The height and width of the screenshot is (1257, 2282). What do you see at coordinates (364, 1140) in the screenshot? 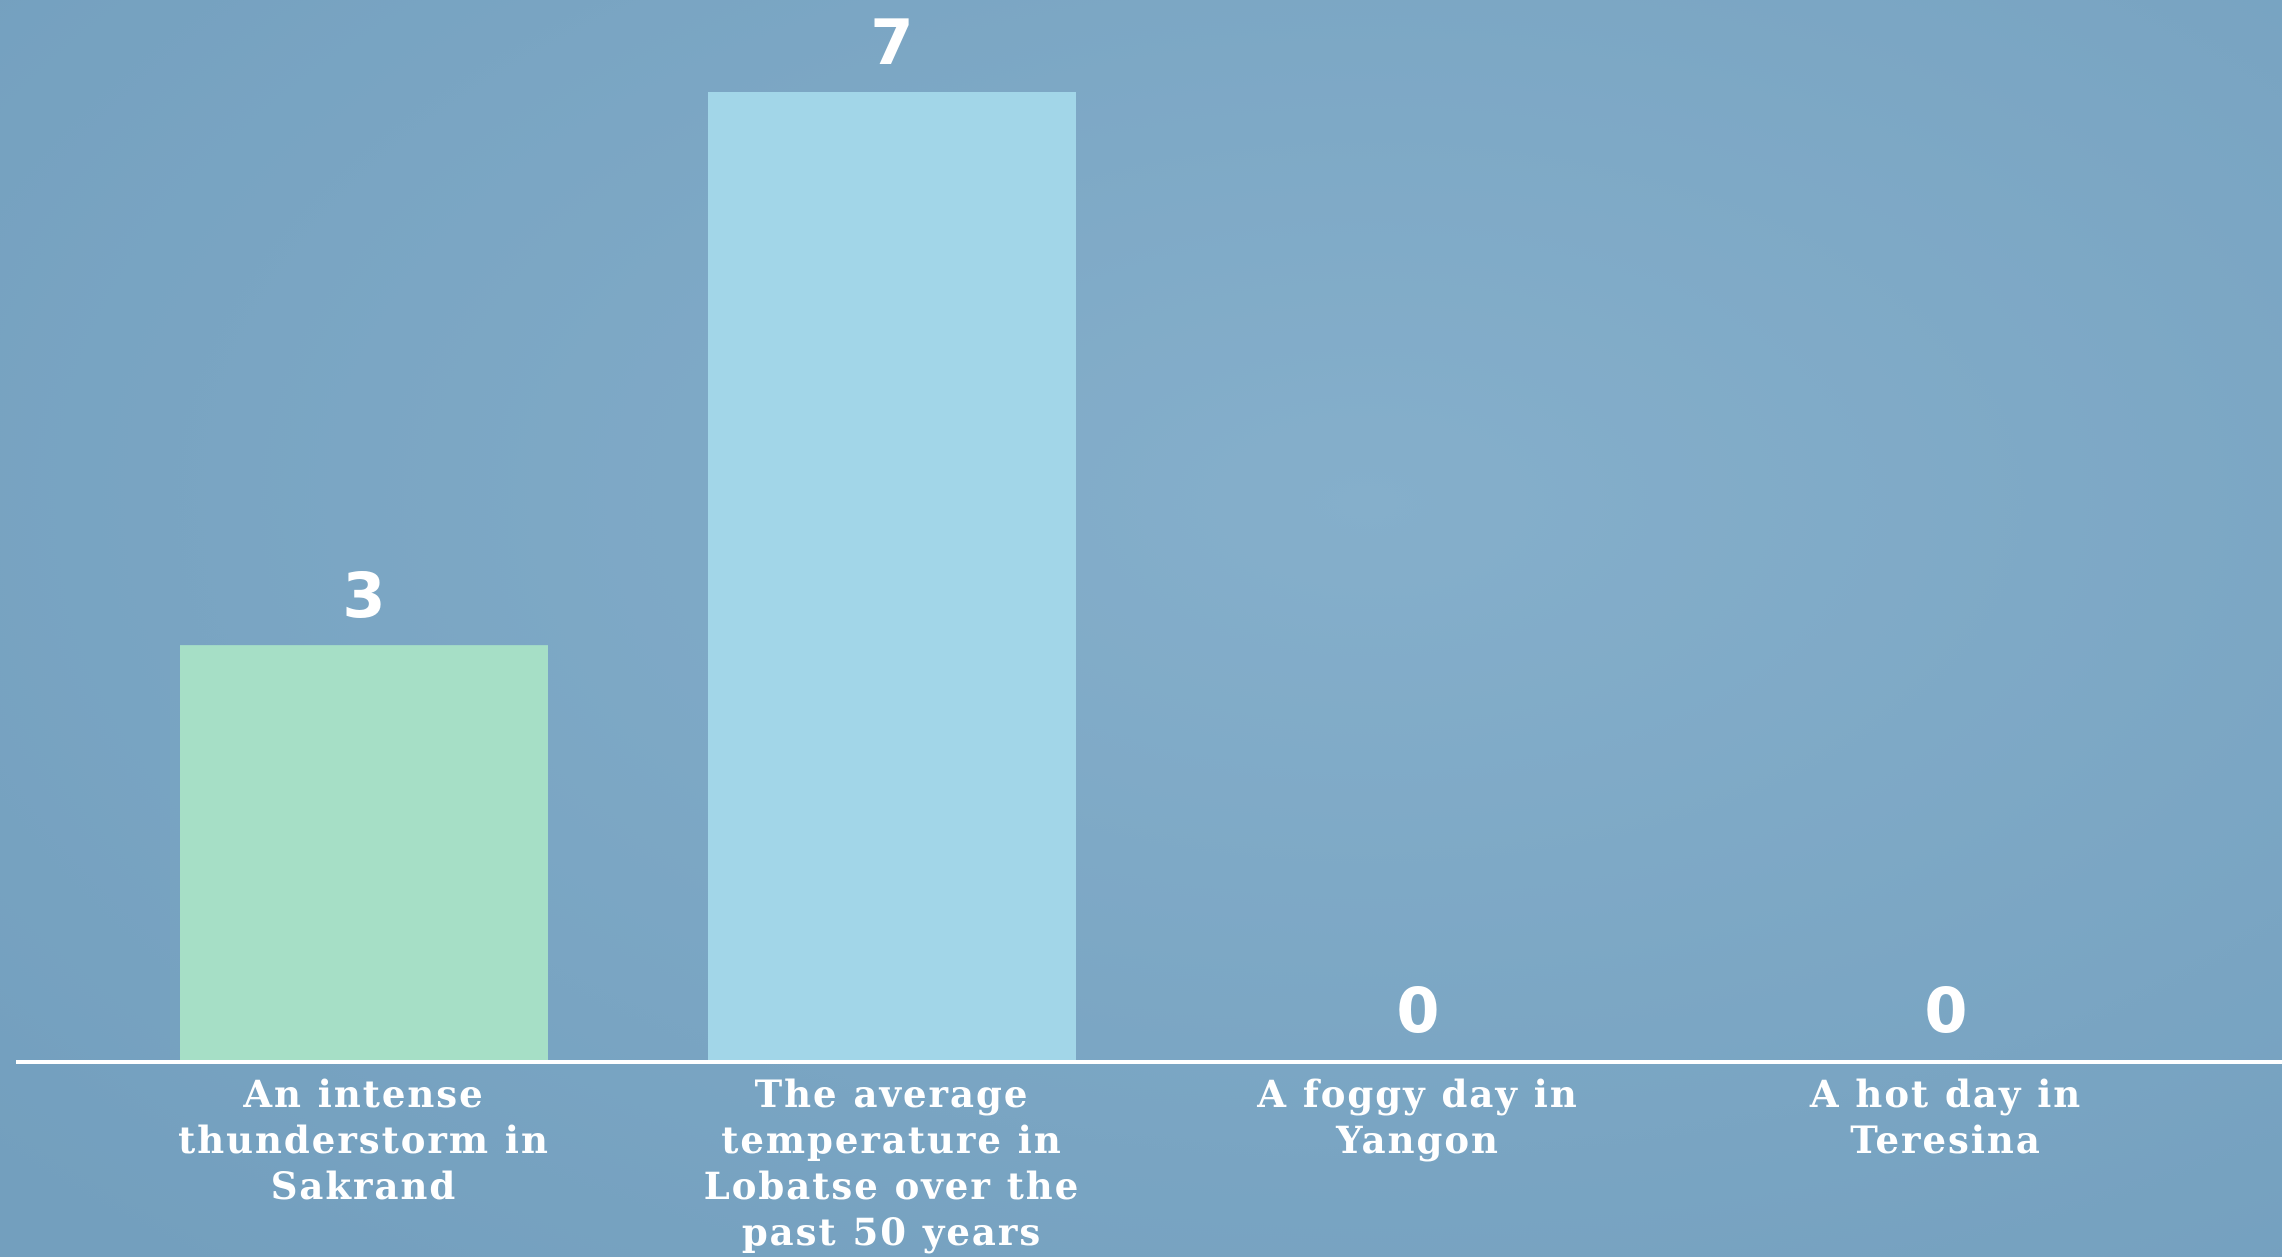
I see `category-label-1-line-2: thunderstorm in` at bounding box center [364, 1140].